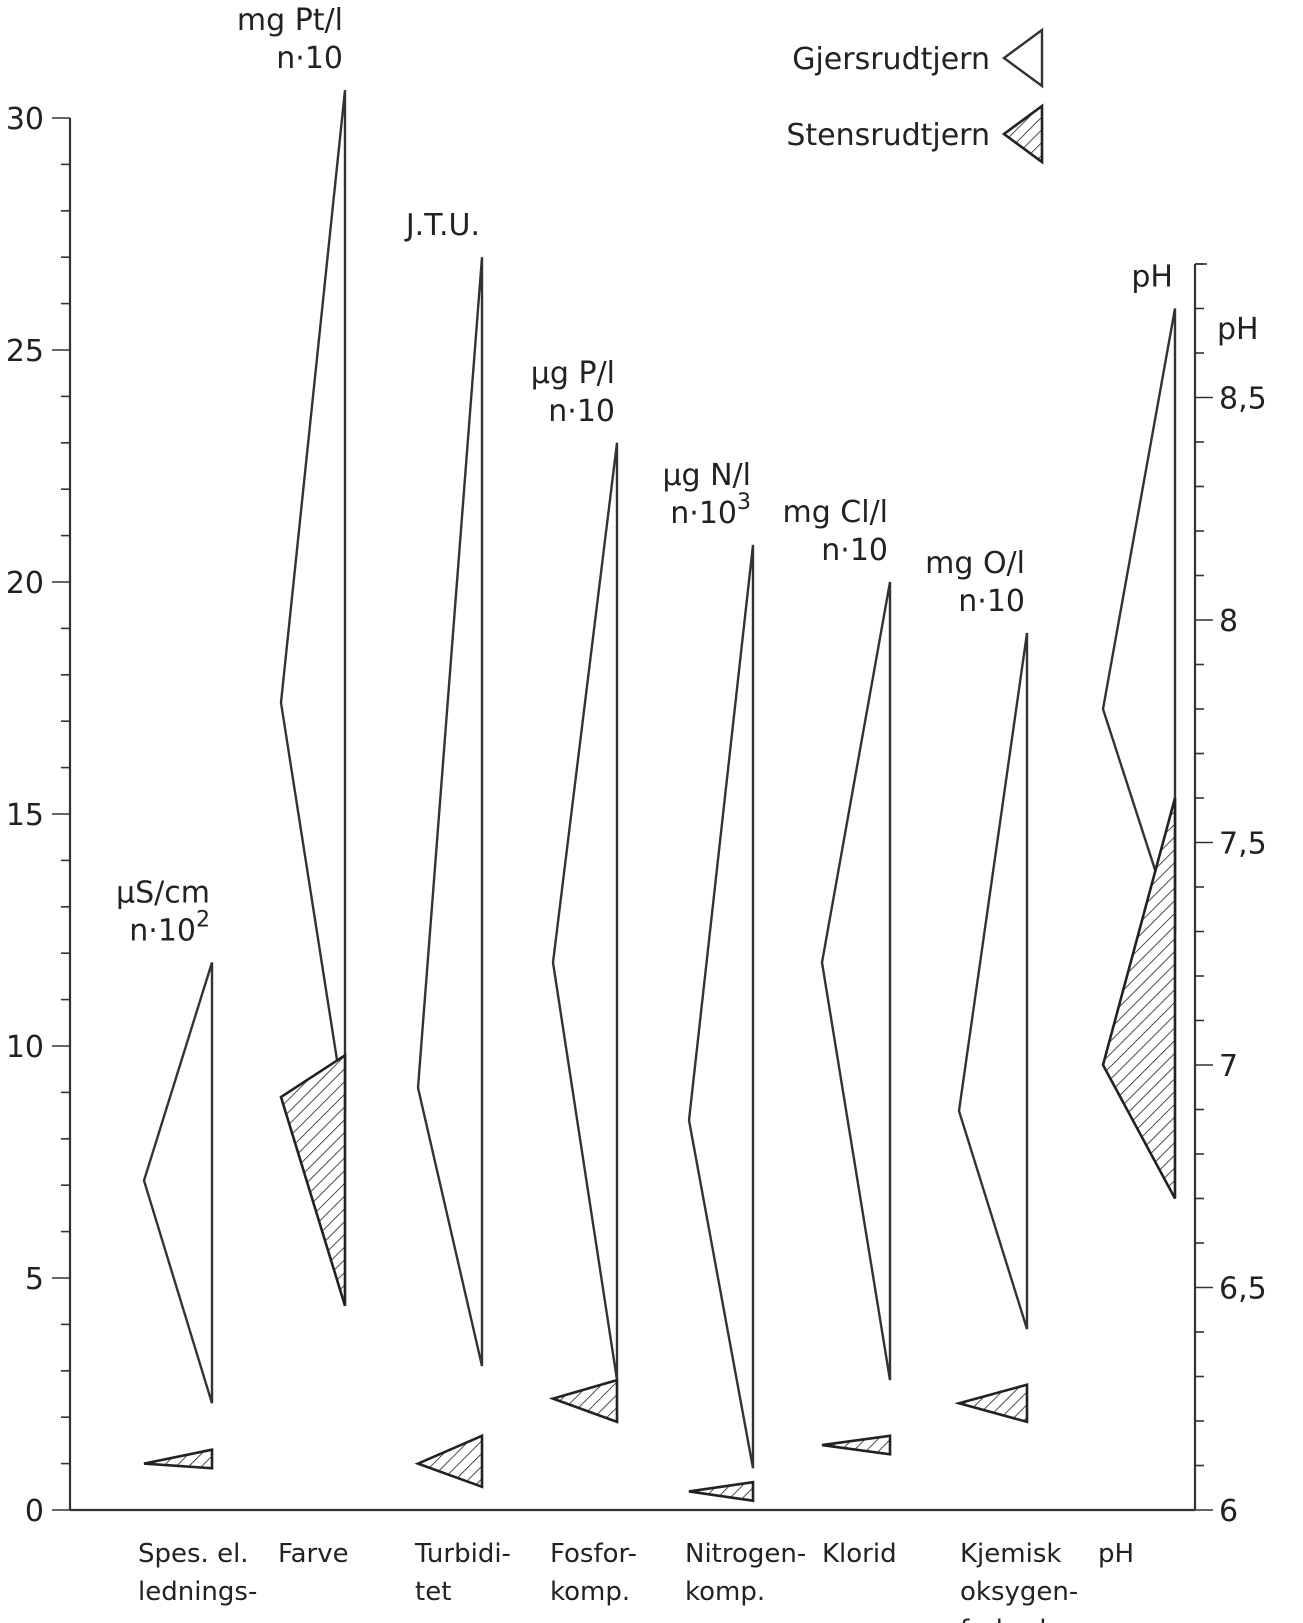 This screenshot has width=1303, height=1623. Describe the element at coordinates (1007, 1619) in the screenshot. I see `category-label: forbruk` at that location.